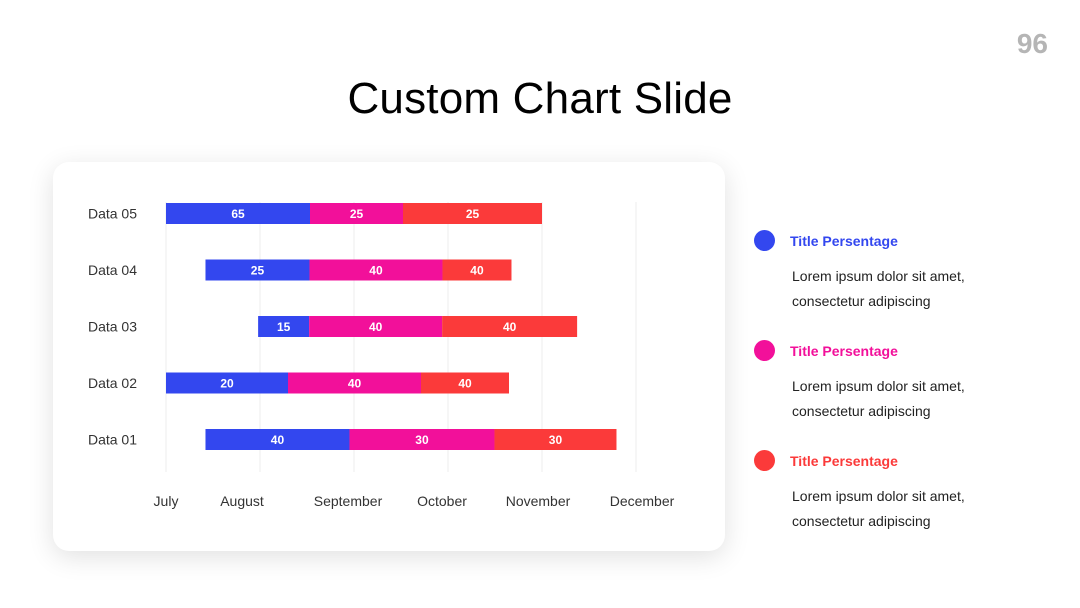 Image resolution: width=1080 pixels, height=608 pixels. What do you see at coordinates (112, 214) in the screenshot?
I see `y-tick-label: Data 05` at bounding box center [112, 214].